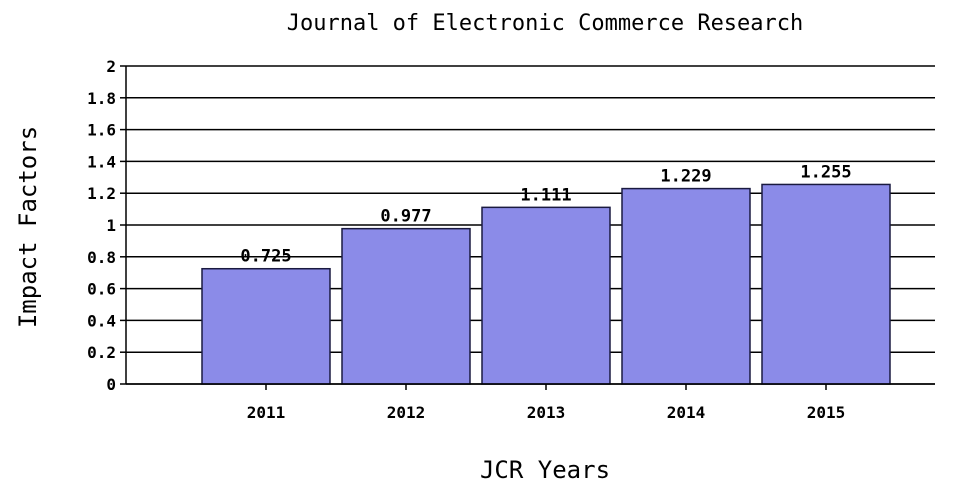 Image resolution: width=956 pixels, height=483 pixels. What do you see at coordinates (101, 320) in the screenshot?
I see `y-tick-label: 0.4` at bounding box center [101, 320].